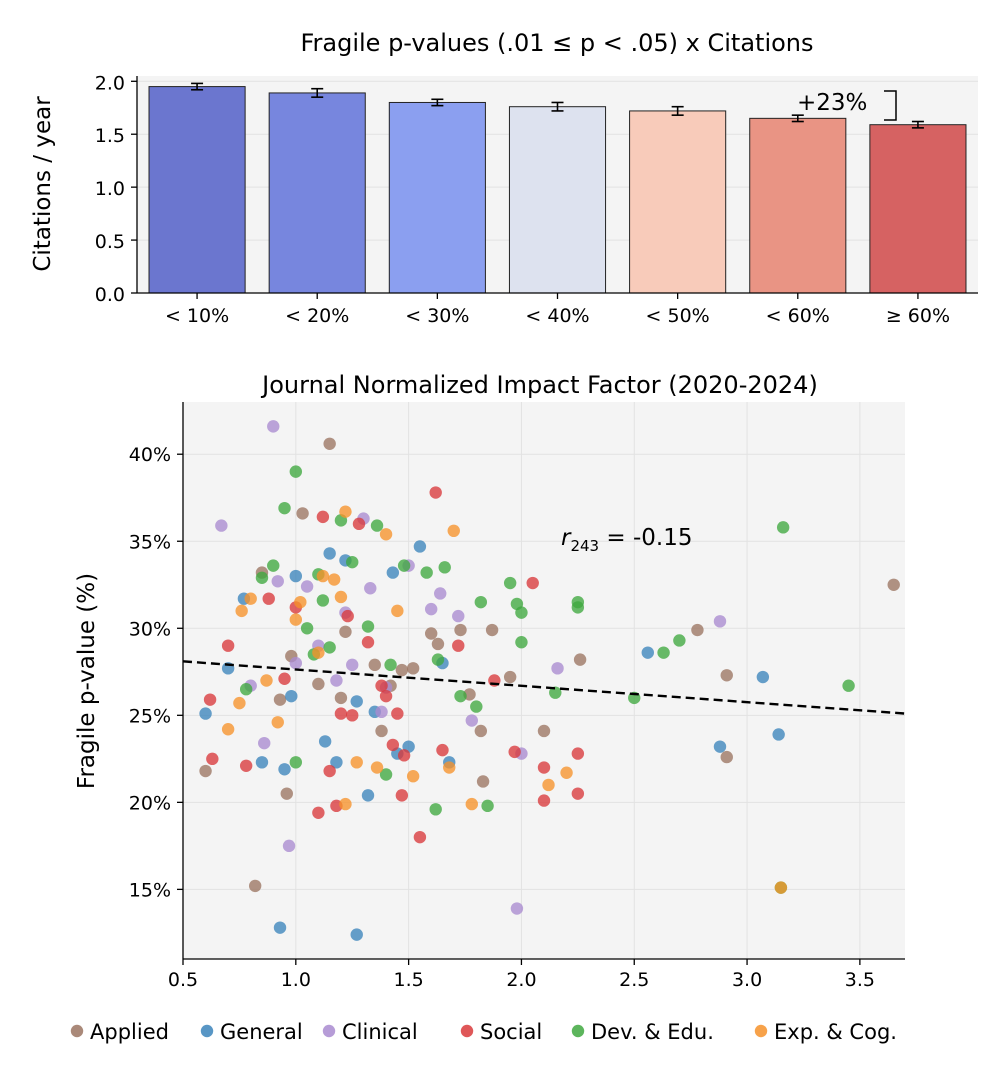 The width and height of the screenshot is (1008, 1067). What do you see at coordinates (296, 980) in the screenshot?
I see `scatter-x-tick-label: 1.0` at bounding box center [296, 980].